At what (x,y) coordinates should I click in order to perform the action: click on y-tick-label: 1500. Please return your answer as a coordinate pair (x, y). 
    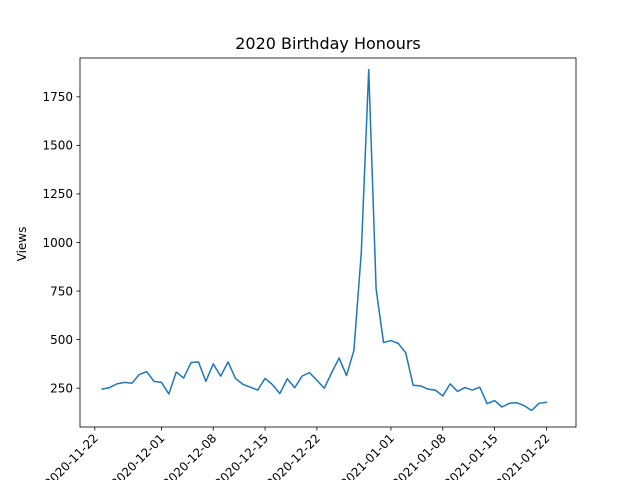
    Looking at the image, I should click on (57, 146).